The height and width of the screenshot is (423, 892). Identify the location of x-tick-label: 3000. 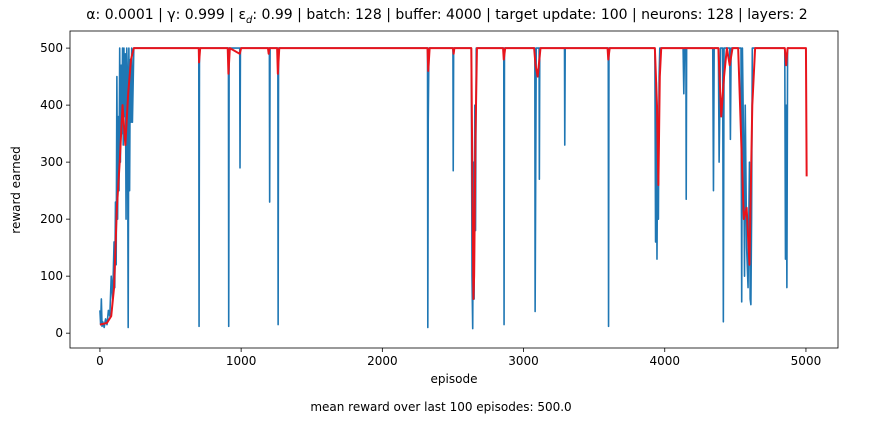
(523, 361).